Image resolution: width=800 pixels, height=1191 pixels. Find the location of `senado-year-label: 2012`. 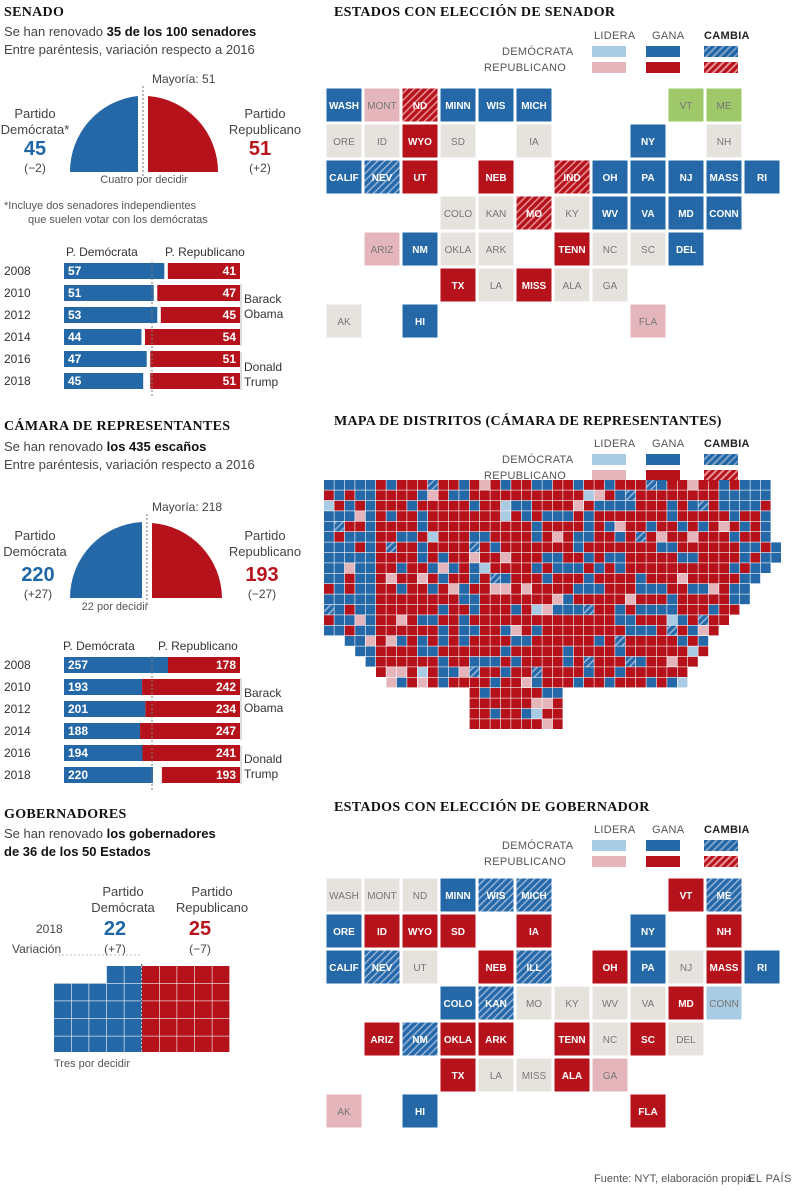

senado-year-label: 2012 is located at coordinates (17, 315).